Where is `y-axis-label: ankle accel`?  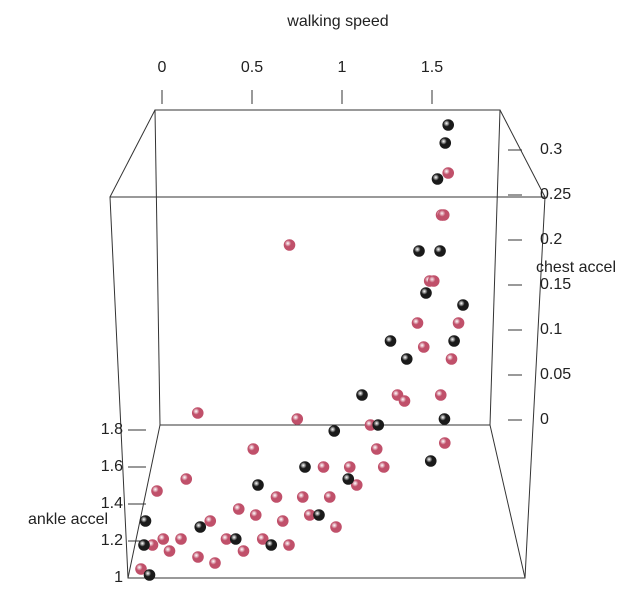
y-axis-label: ankle accel is located at coordinates (68, 519).